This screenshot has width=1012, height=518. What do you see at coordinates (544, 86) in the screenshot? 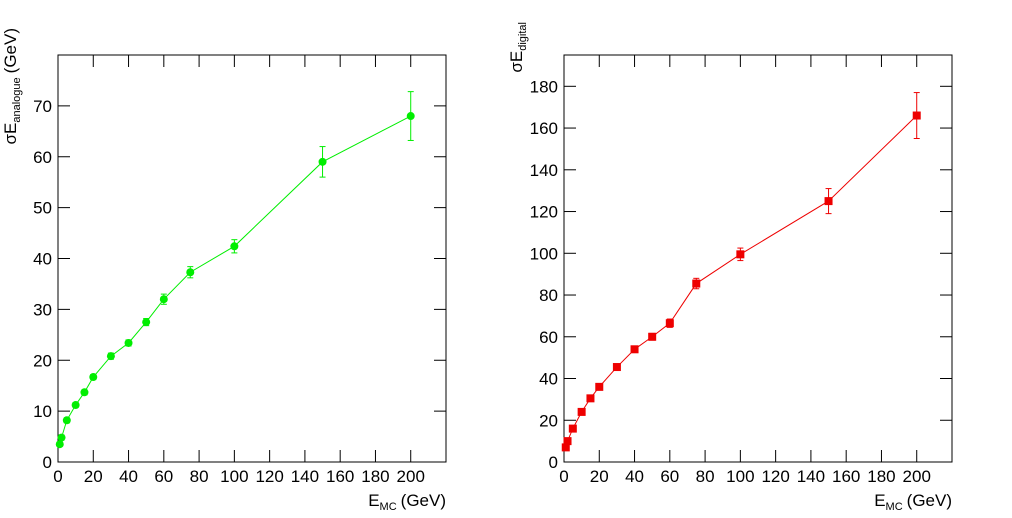
I see `y-tick-label: 180` at bounding box center [544, 86].